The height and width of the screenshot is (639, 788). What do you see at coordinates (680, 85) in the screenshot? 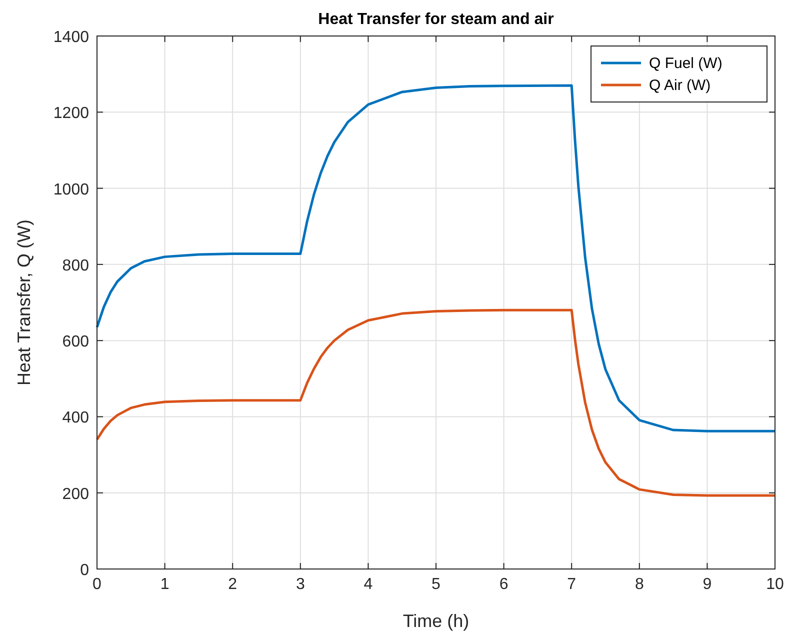
I see `legend-label: Q Air (W)` at bounding box center [680, 85].